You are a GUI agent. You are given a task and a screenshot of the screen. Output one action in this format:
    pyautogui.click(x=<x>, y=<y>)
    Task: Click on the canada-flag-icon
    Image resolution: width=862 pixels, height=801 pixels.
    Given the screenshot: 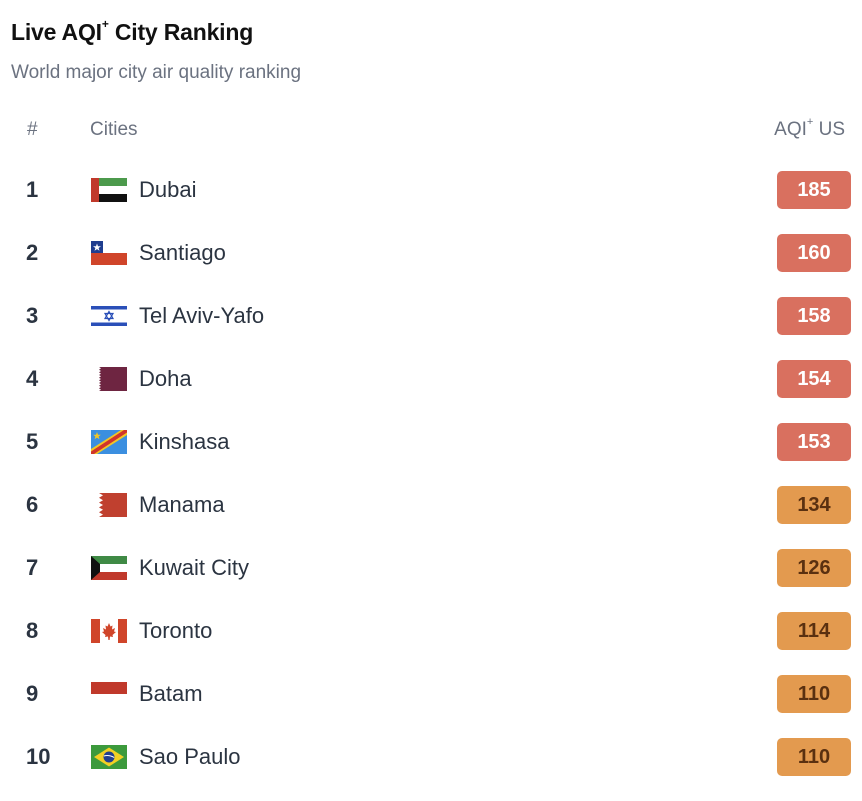 What is the action you would take?
    pyautogui.click(x=109, y=631)
    